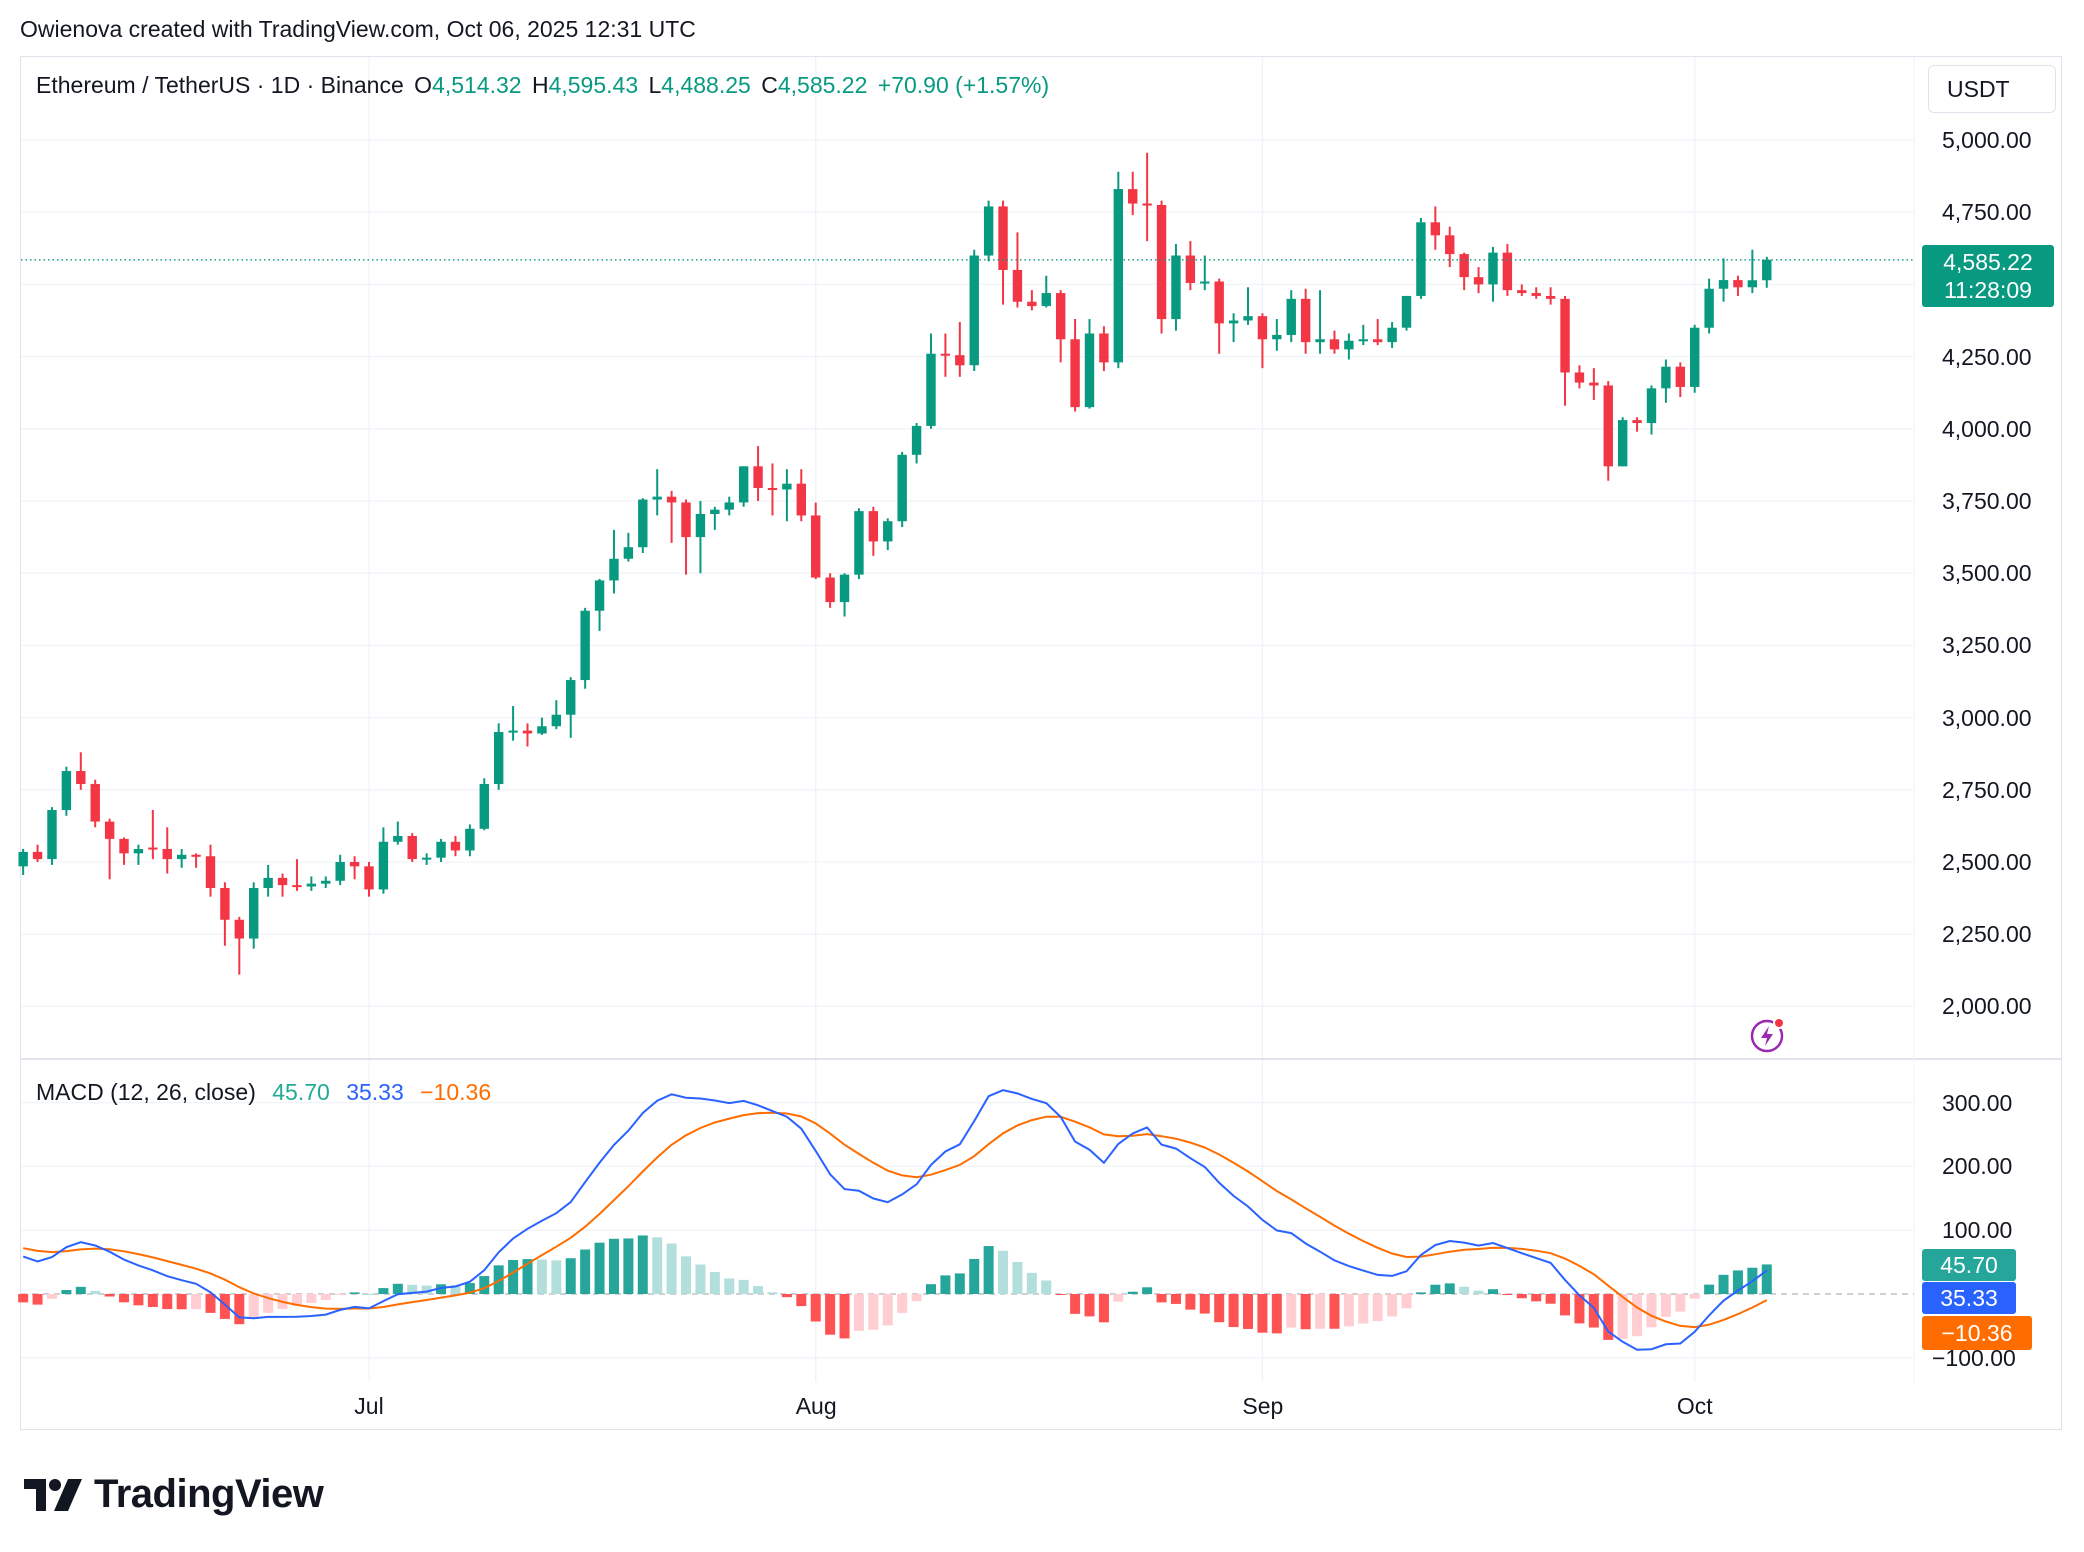 The height and width of the screenshot is (1552, 2084). Describe the element at coordinates (1987, 212) in the screenshot. I see `price-tick-label: 4,750.00` at that location.